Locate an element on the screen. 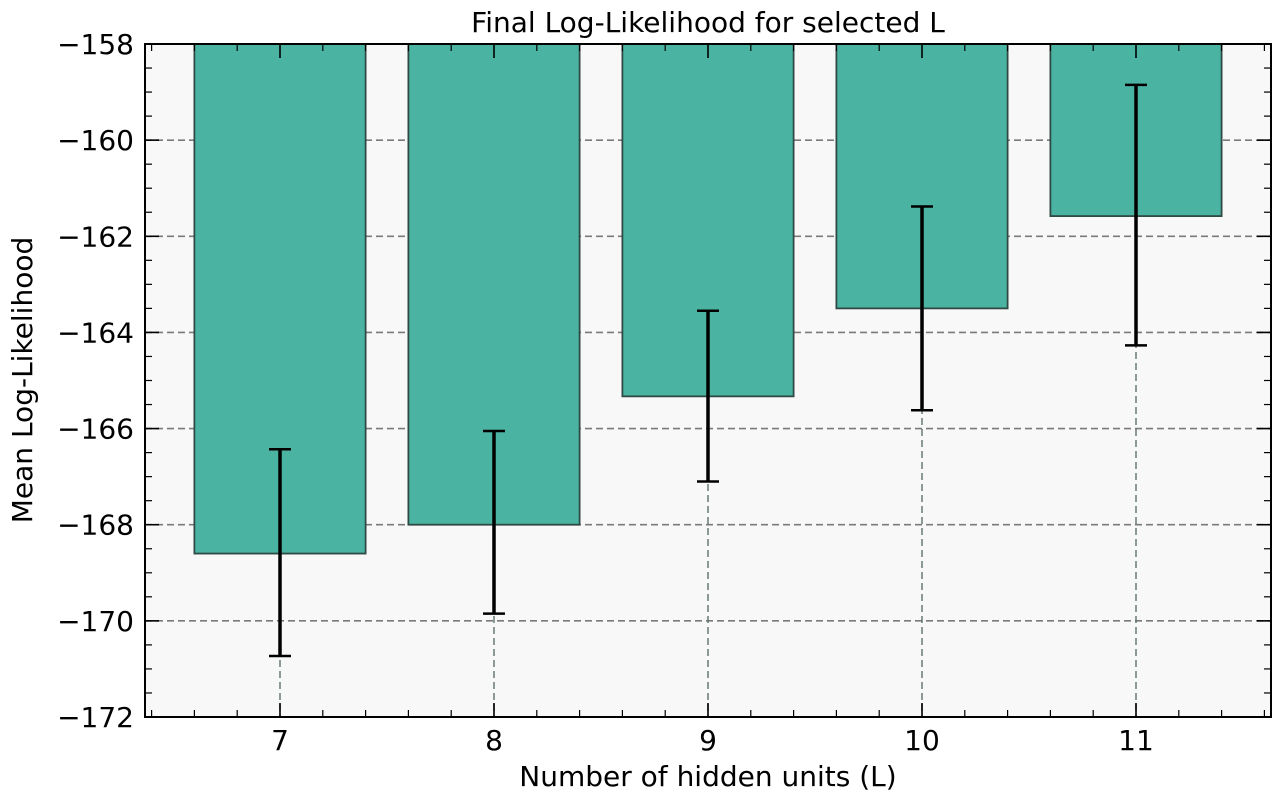 This screenshot has height=802, width=1280. x-axis-title: Number of hidden units (L) is located at coordinates (707, 776).